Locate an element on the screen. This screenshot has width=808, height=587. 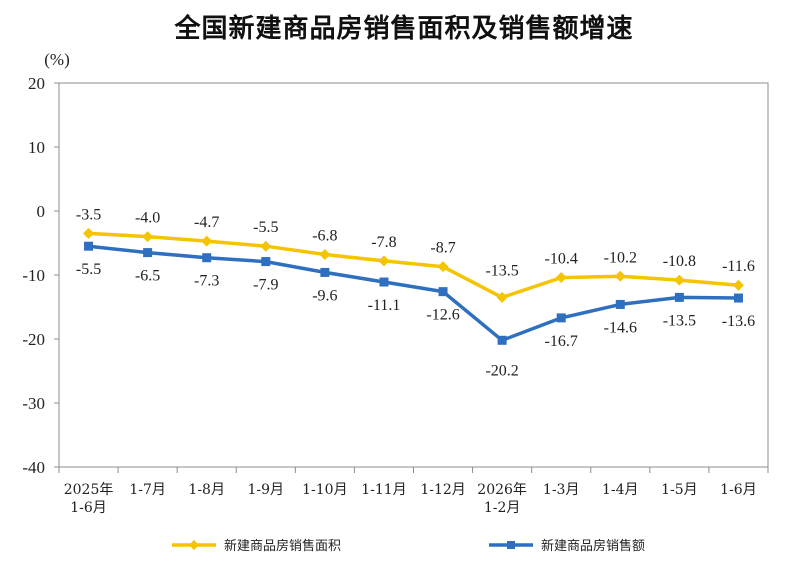
data-label: -8.7 is located at coordinates (442, 248).